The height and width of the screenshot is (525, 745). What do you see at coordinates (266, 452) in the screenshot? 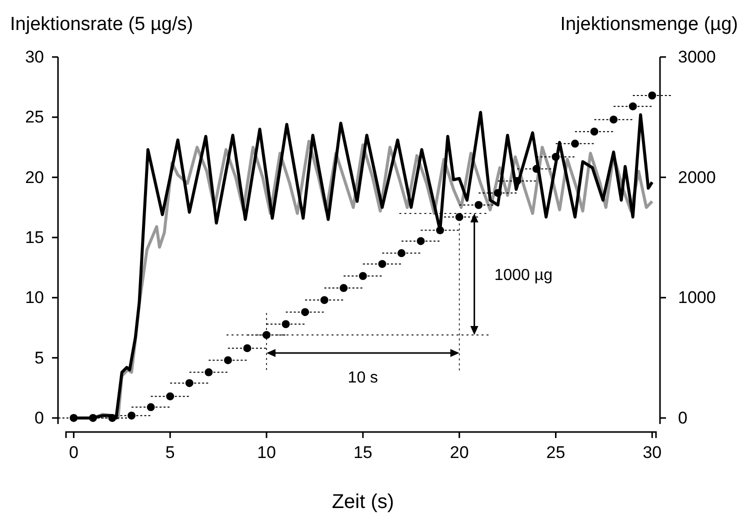
I see `x-tick-label: 10` at bounding box center [266, 452].